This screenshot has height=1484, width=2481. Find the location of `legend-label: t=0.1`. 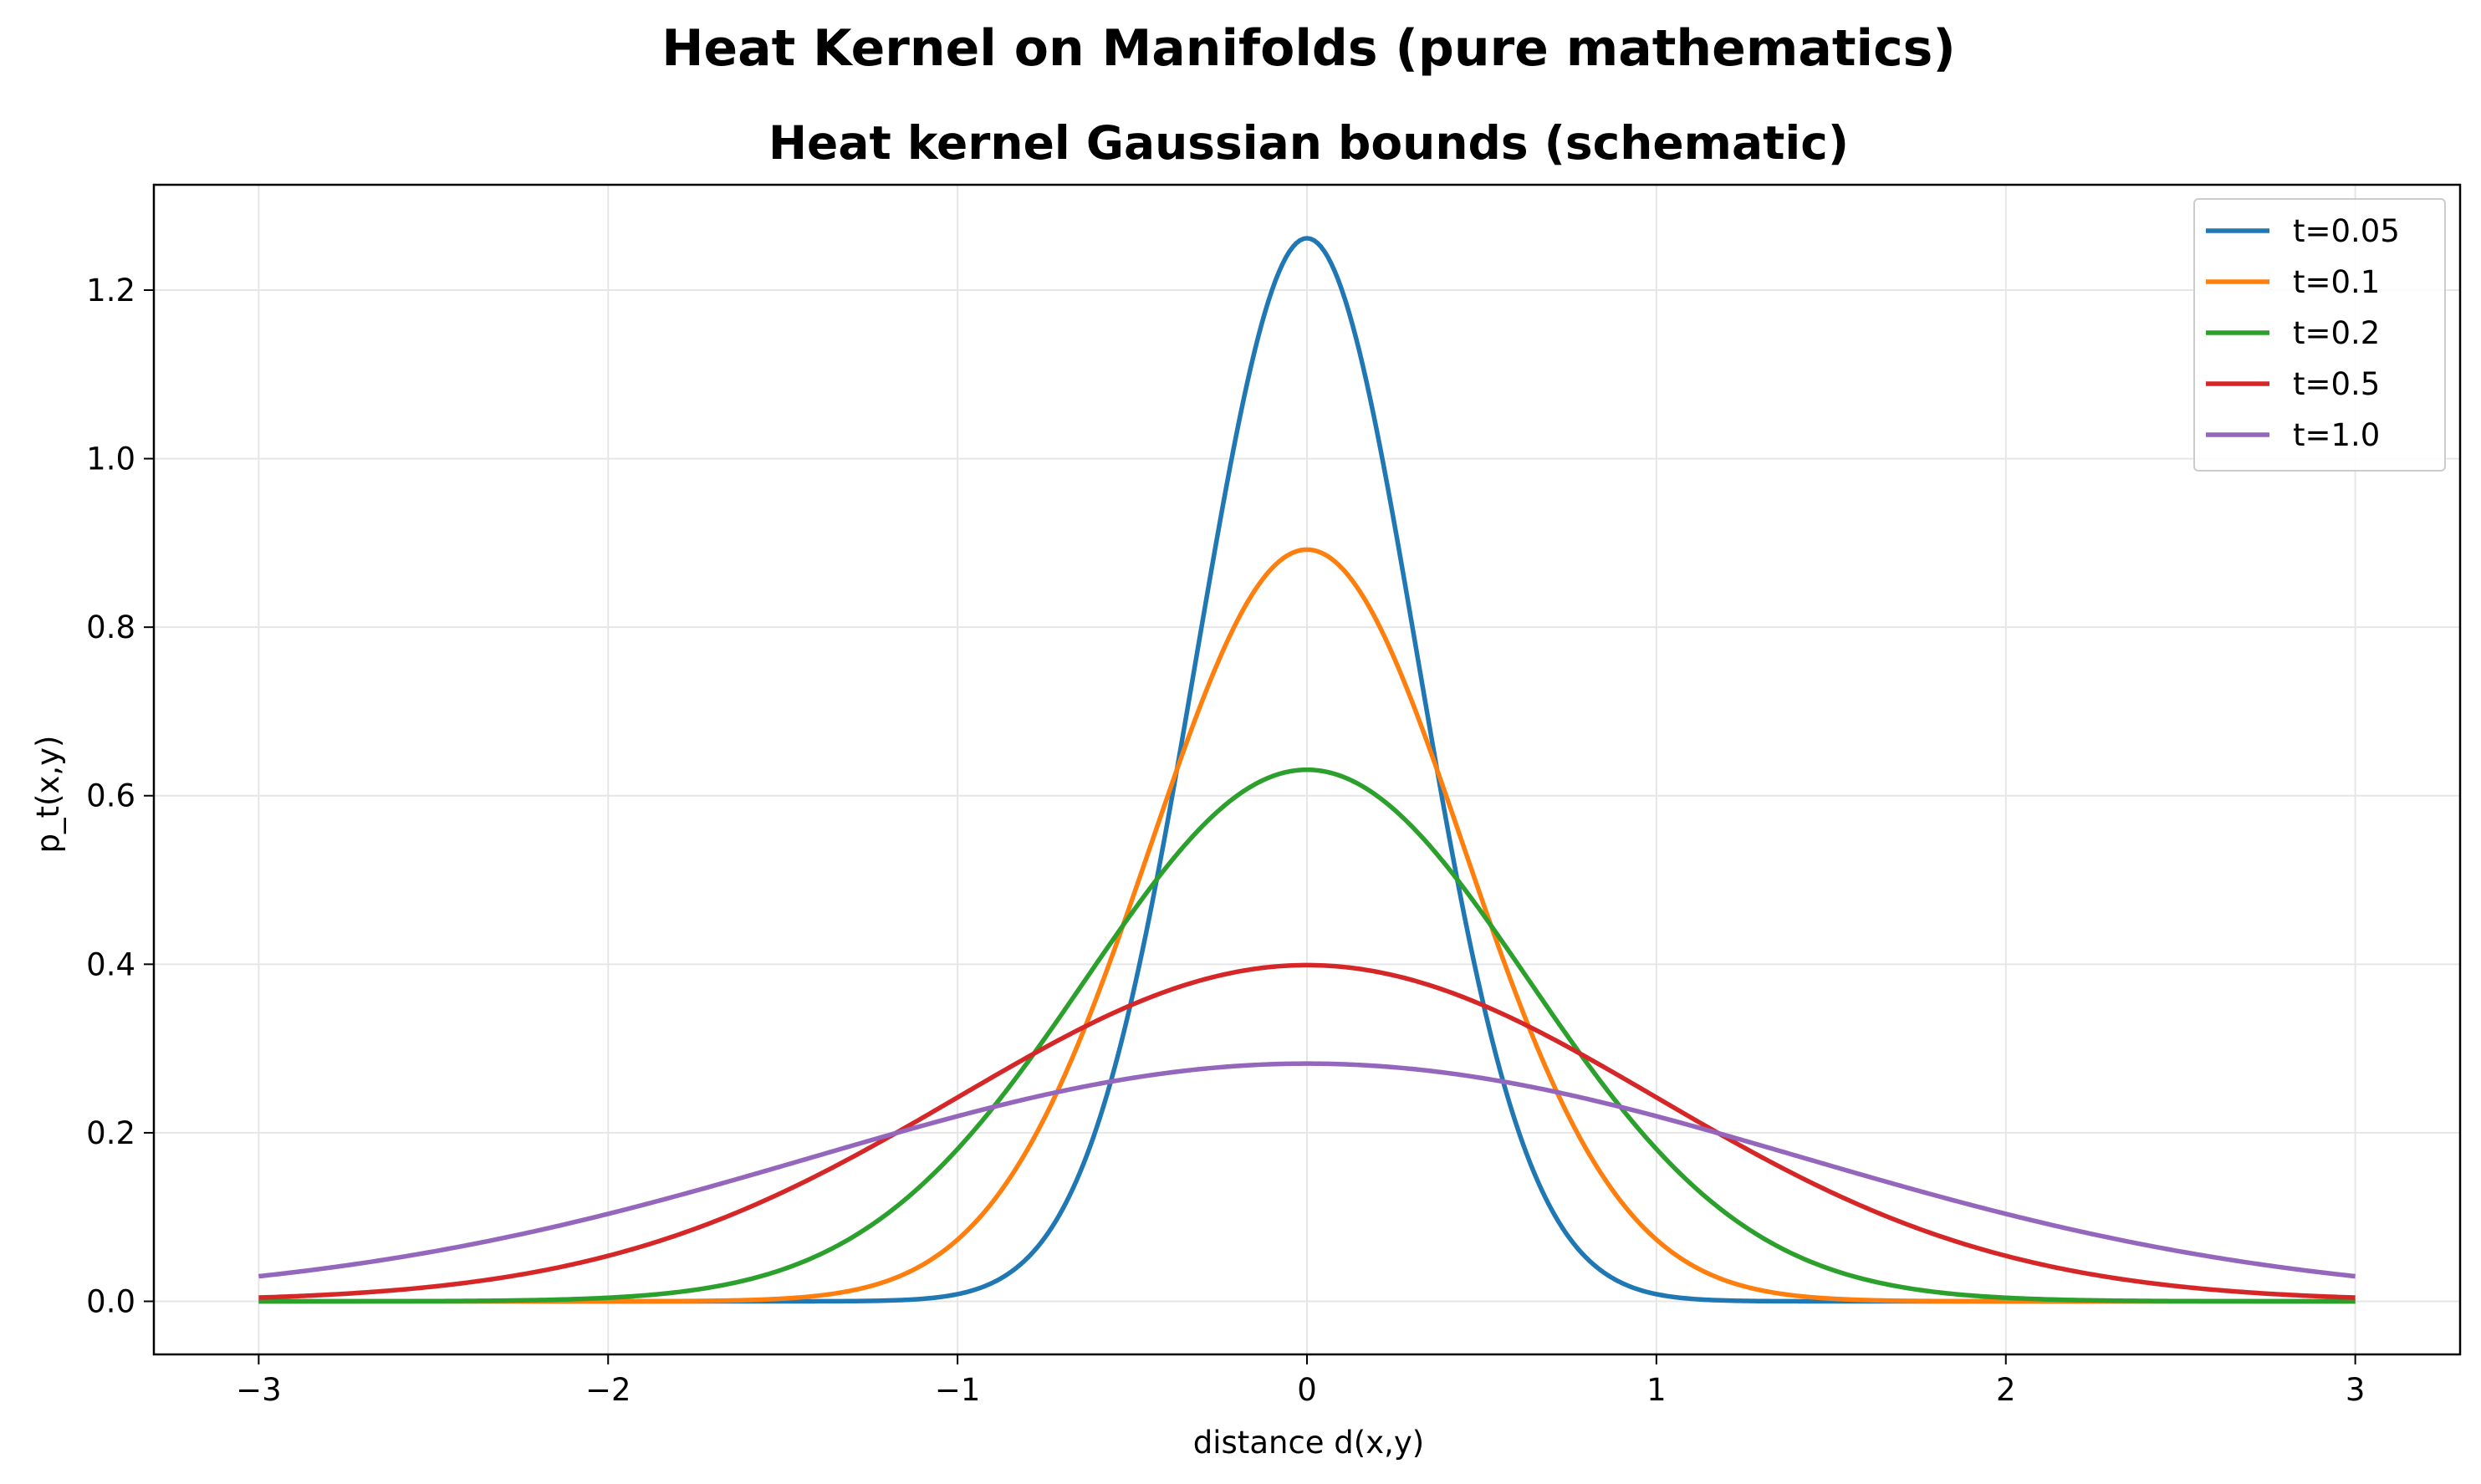

legend-label: t=0.1 is located at coordinates (2336, 282).